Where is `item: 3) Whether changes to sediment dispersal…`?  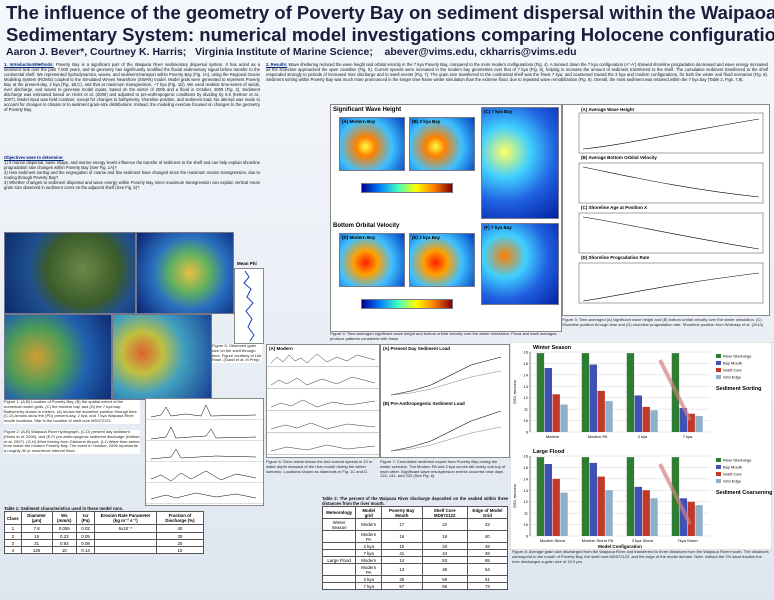 item: 3) Whether changes to sediment dispersal… is located at coordinates (132, 185).